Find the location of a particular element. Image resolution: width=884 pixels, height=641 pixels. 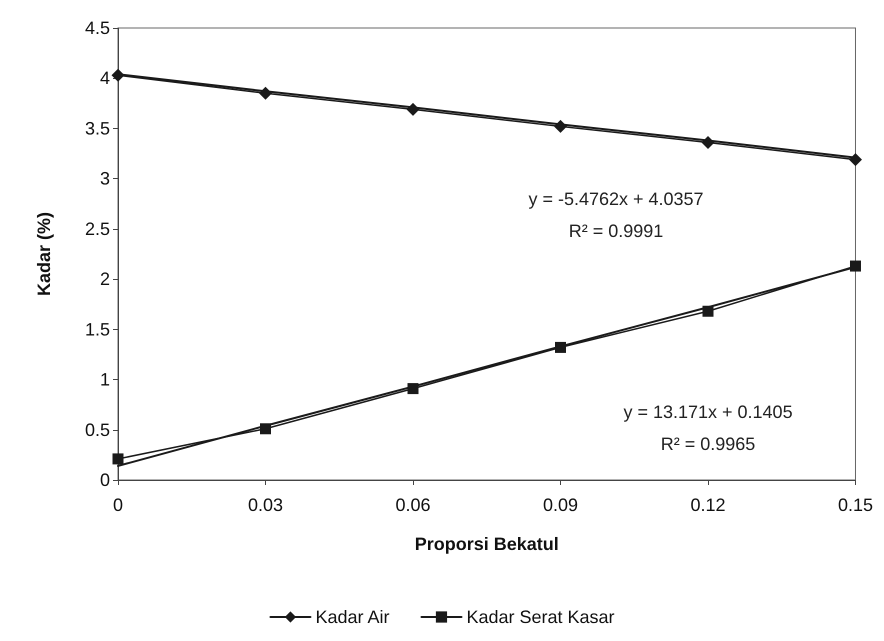

x-tick-label: 0.03 is located at coordinates (266, 505).